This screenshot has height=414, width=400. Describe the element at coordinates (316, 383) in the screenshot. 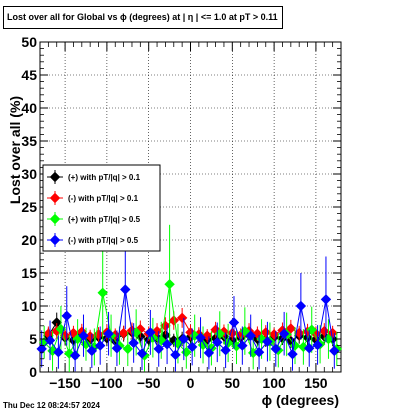

I see `x-tick-label: 150` at that location.